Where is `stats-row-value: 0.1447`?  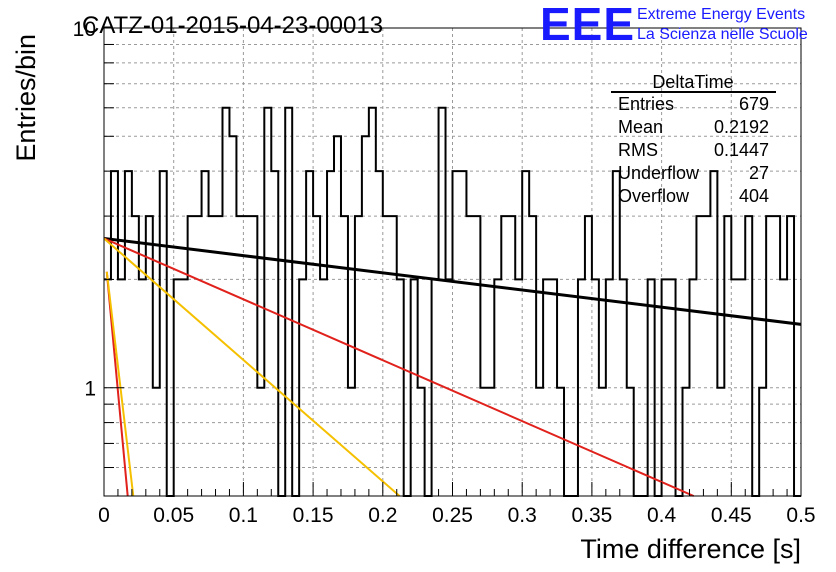
stats-row-value: 0.1447 is located at coordinates (741, 150).